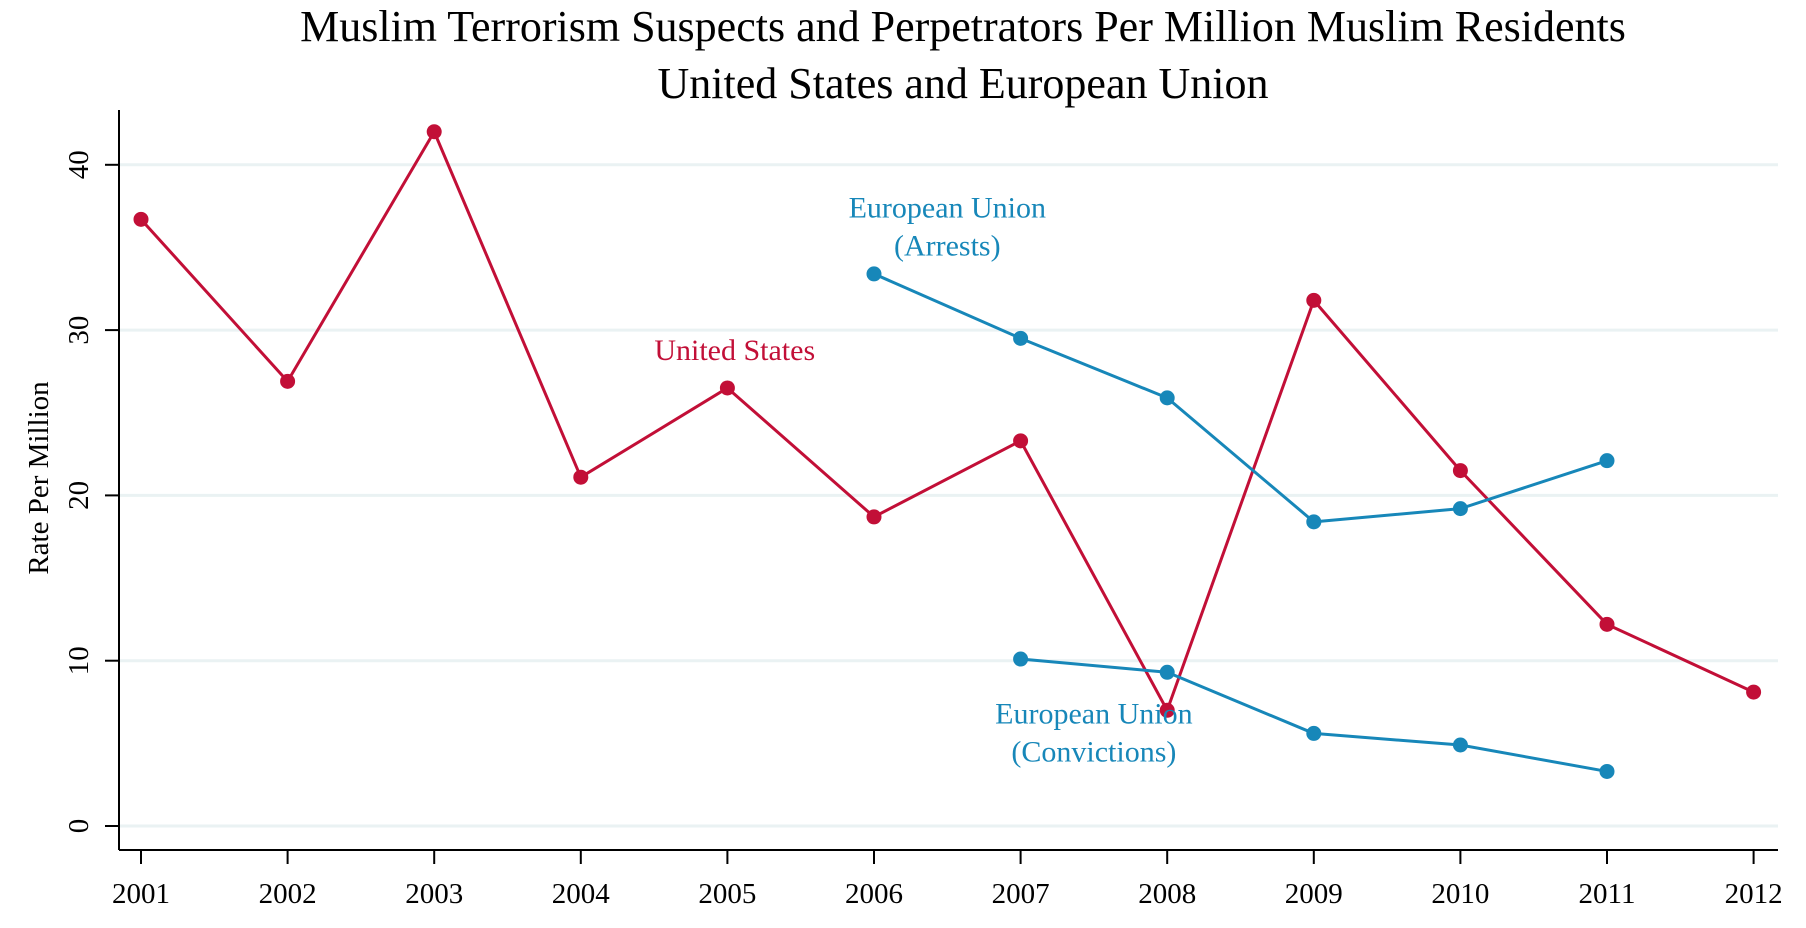  Describe the element at coordinates (141, 894) in the screenshot. I see `x-tick-label: 2001` at that location.